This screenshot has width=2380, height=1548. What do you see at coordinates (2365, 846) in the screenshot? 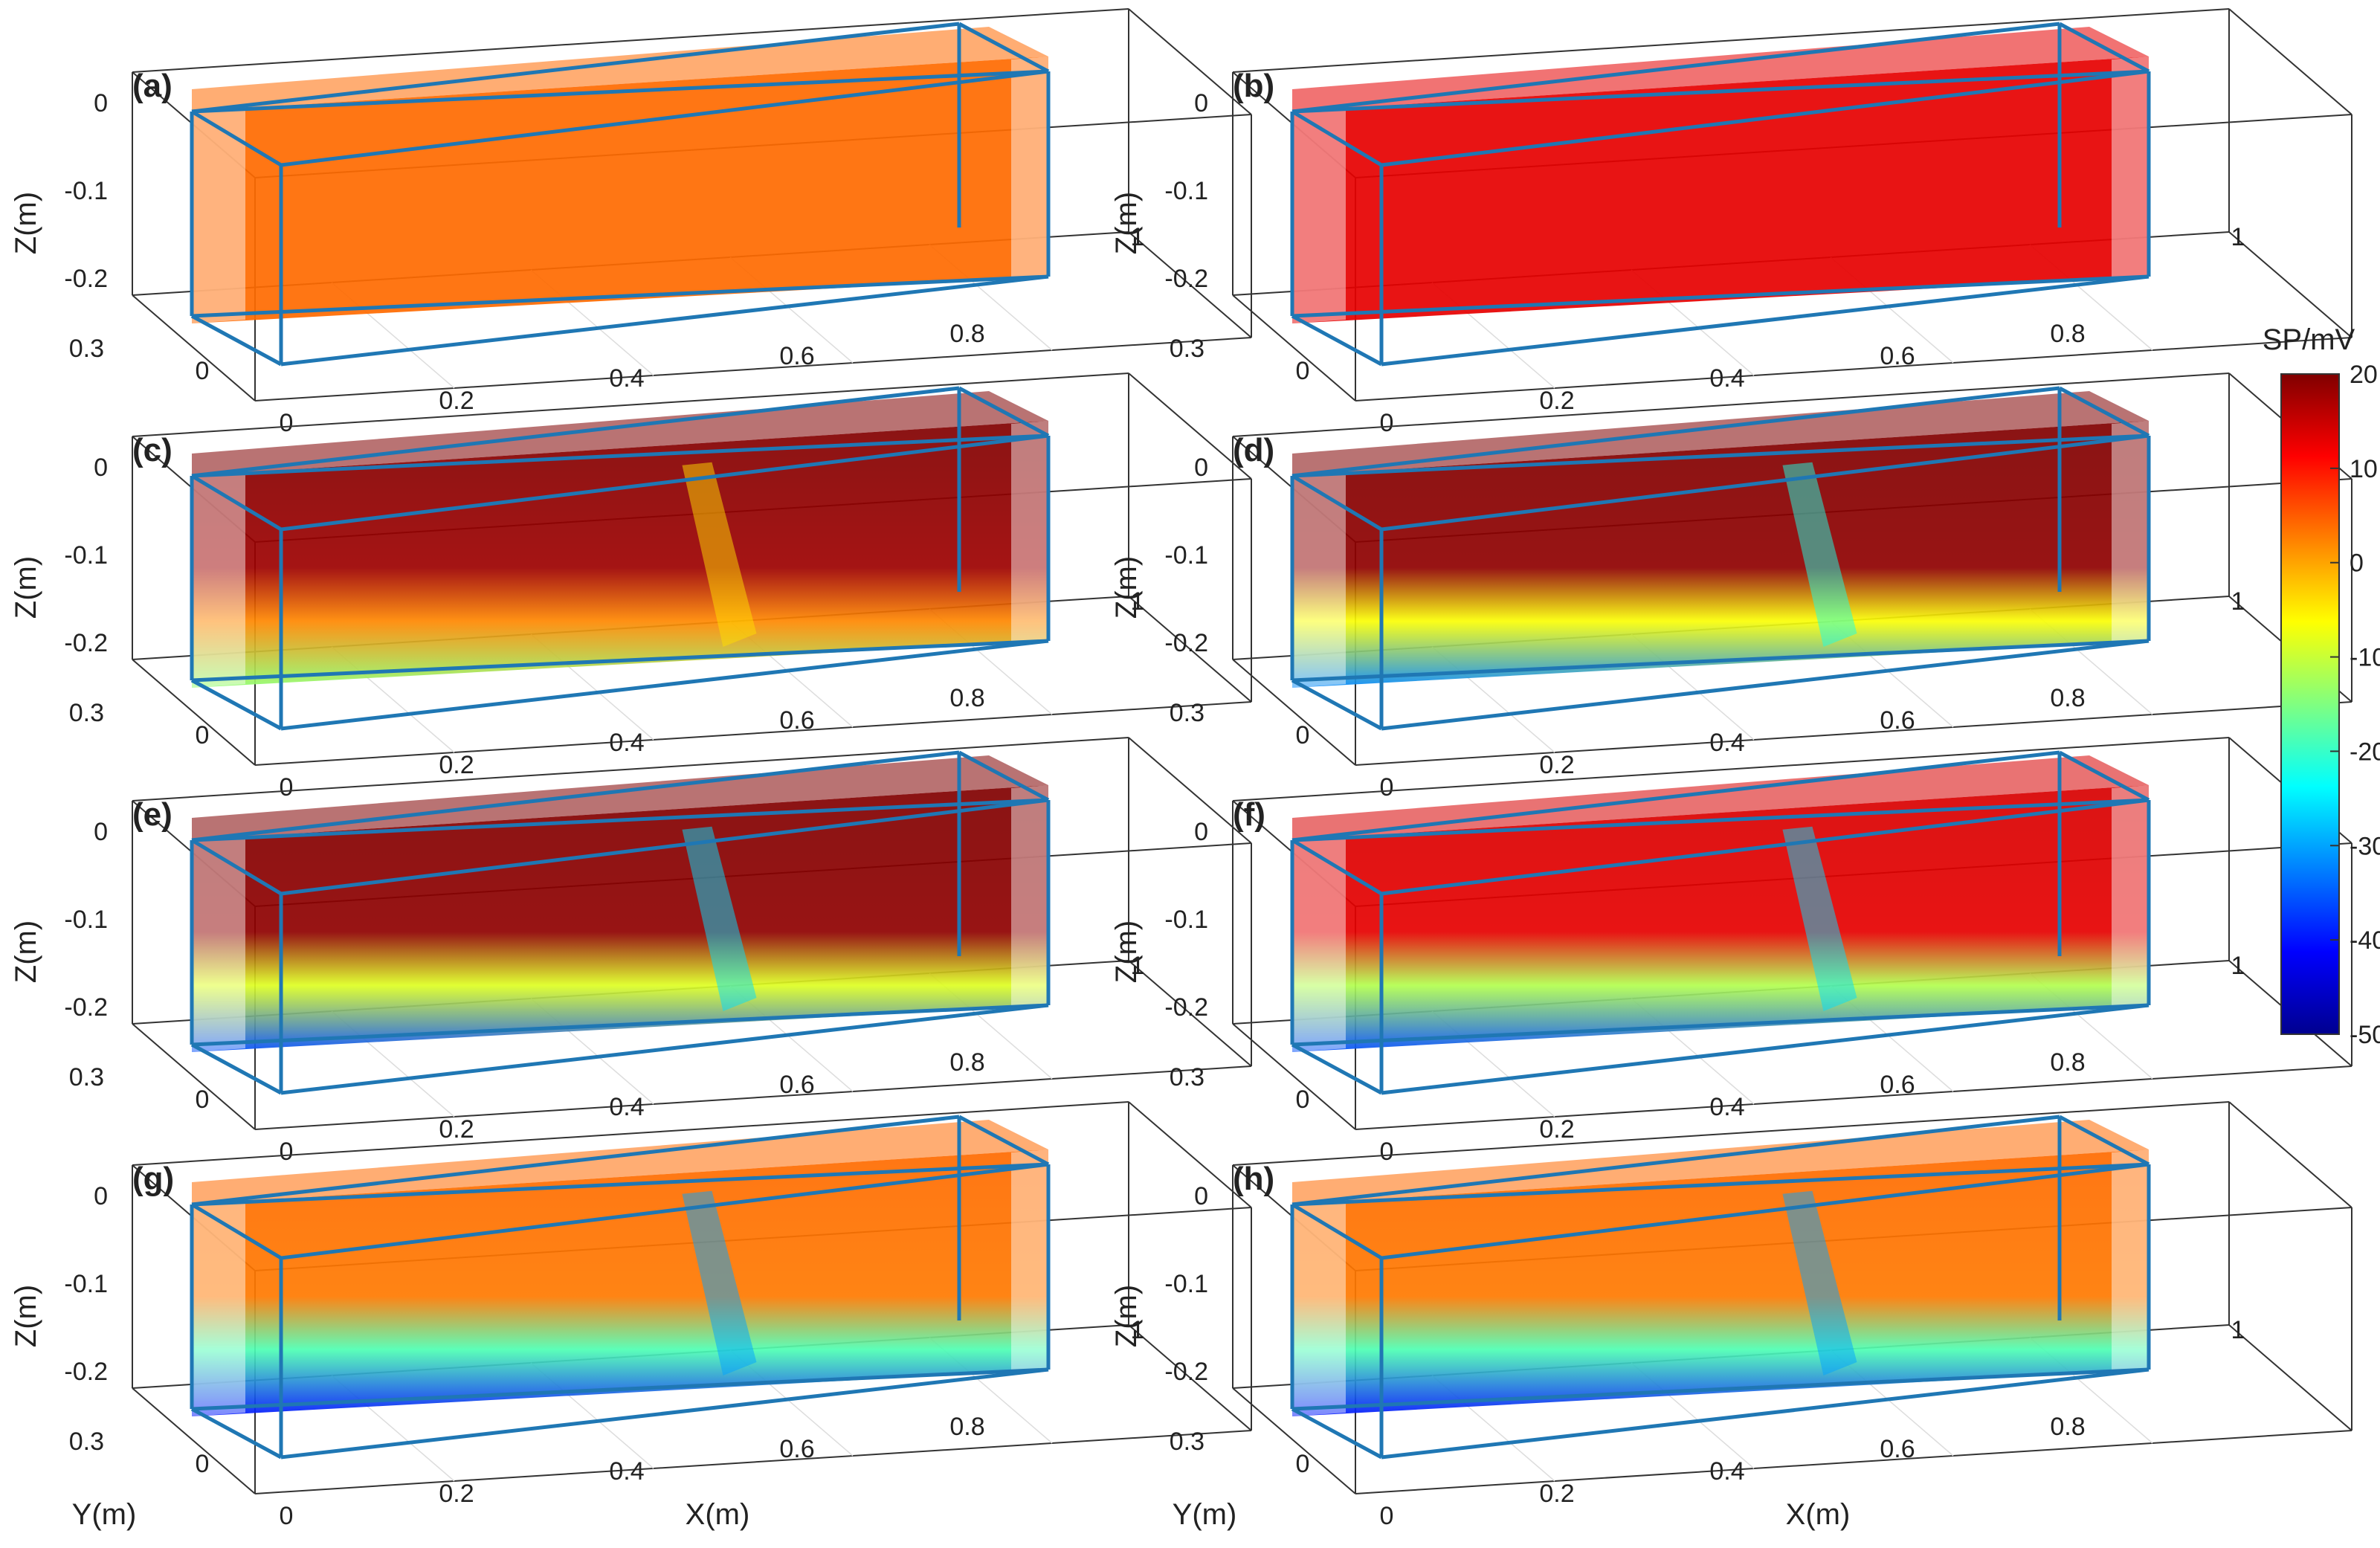
I see `colorbar-tick-label: -30` at bounding box center [2365, 846].